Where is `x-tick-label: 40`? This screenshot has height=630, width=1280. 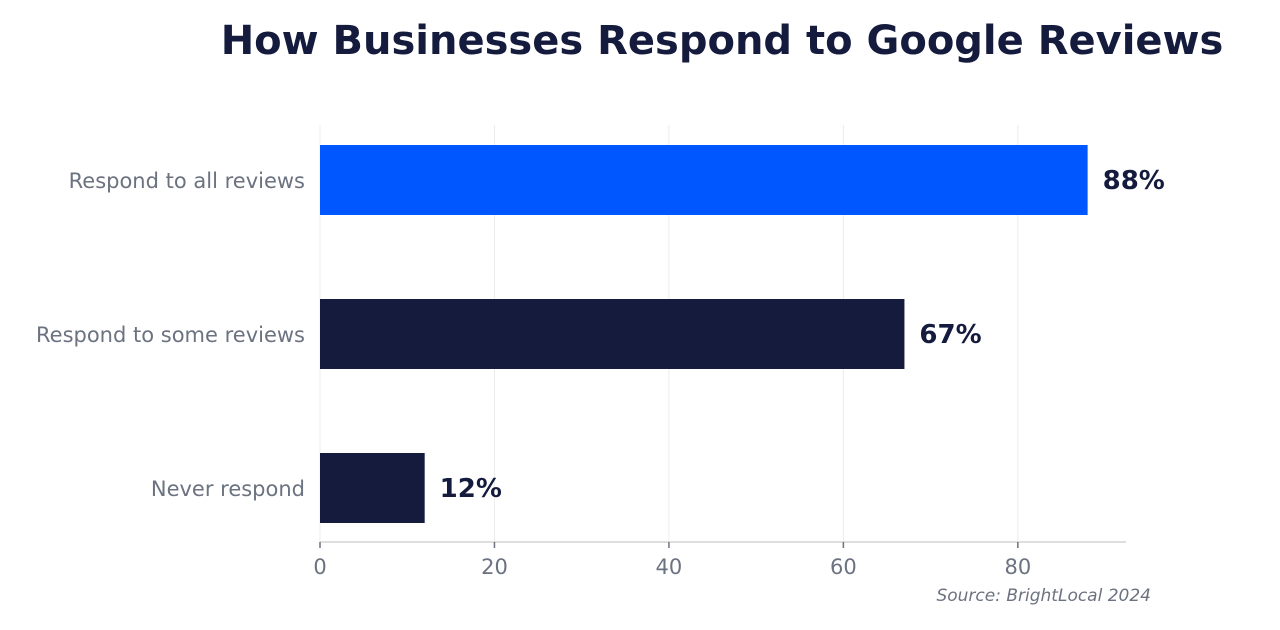 x-tick-label: 40 is located at coordinates (669, 567).